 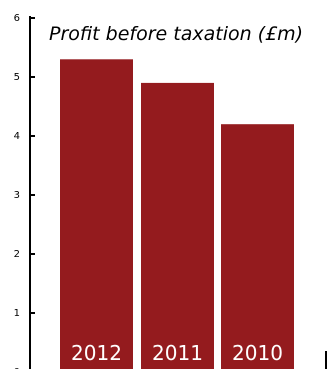 What do you see at coordinates (17, 18) in the screenshot?
I see `y-tick-label: 6` at bounding box center [17, 18].